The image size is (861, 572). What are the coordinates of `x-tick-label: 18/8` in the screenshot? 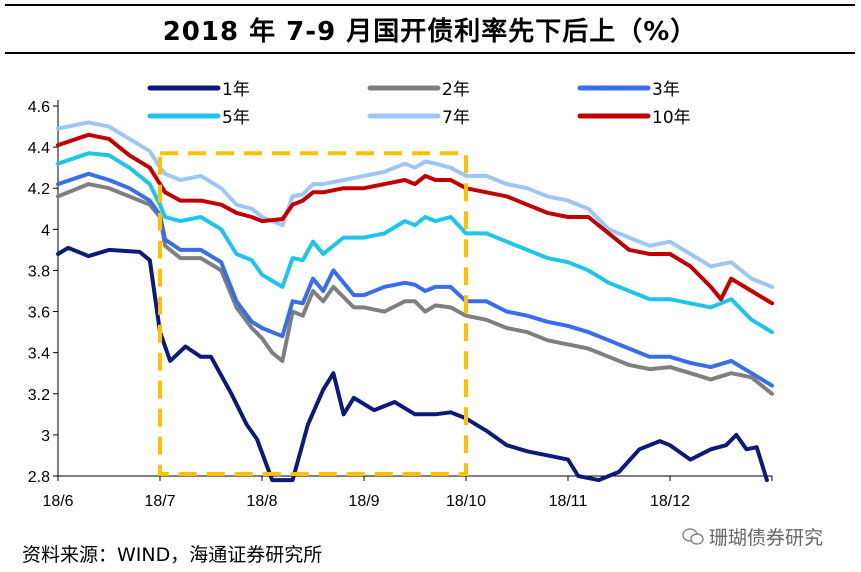 It's located at (261, 501).